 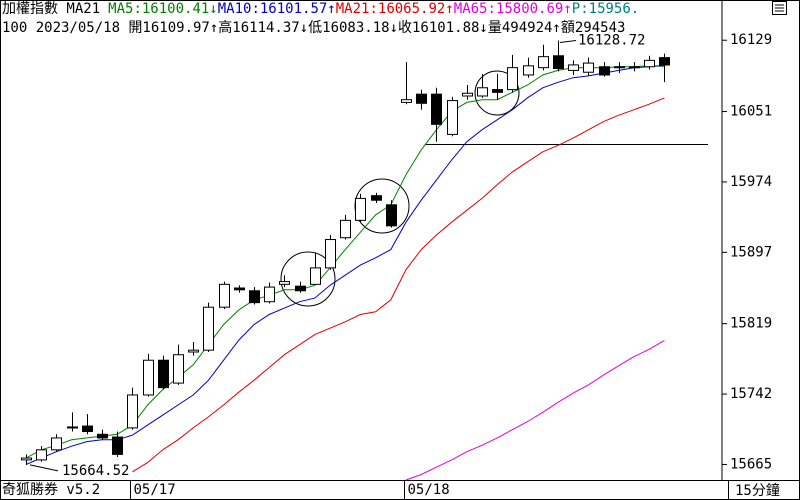 I want to click on legend-entry: MA65:15800.69↑, so click(x=513, y=9).